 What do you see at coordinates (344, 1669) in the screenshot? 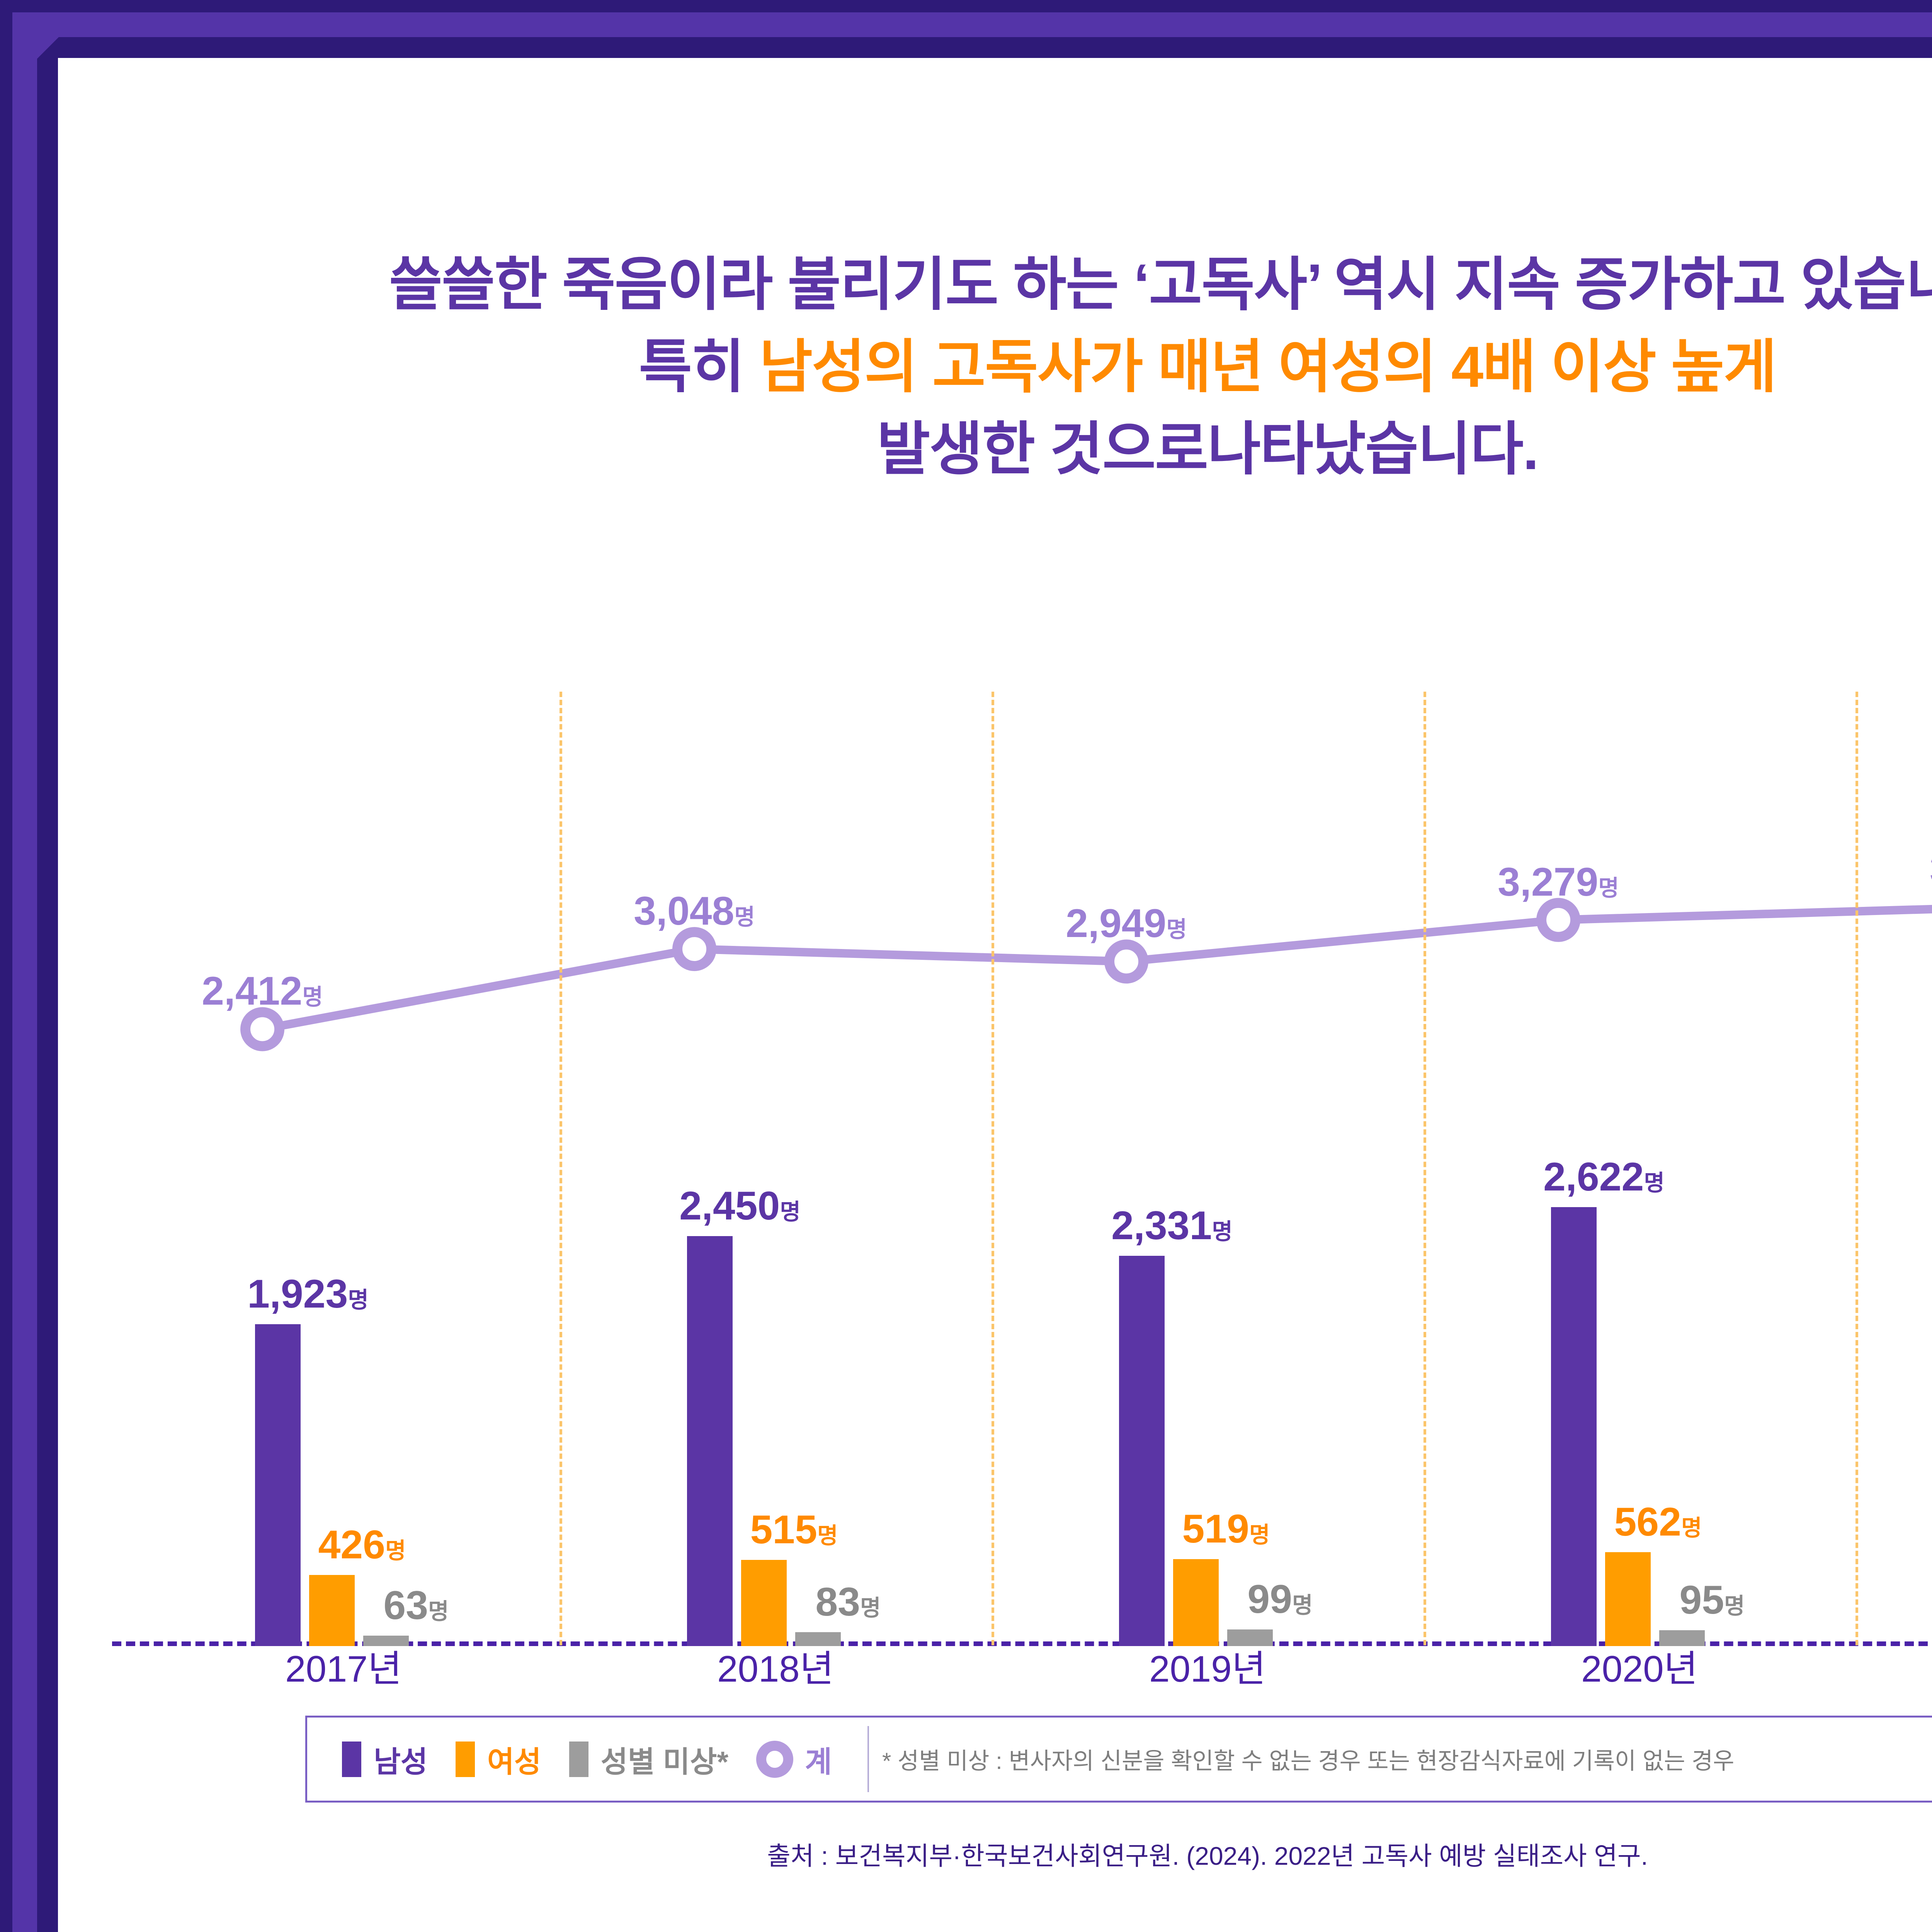
I see `chart-x-label: 2017년` at bounding box center [344, 1669].